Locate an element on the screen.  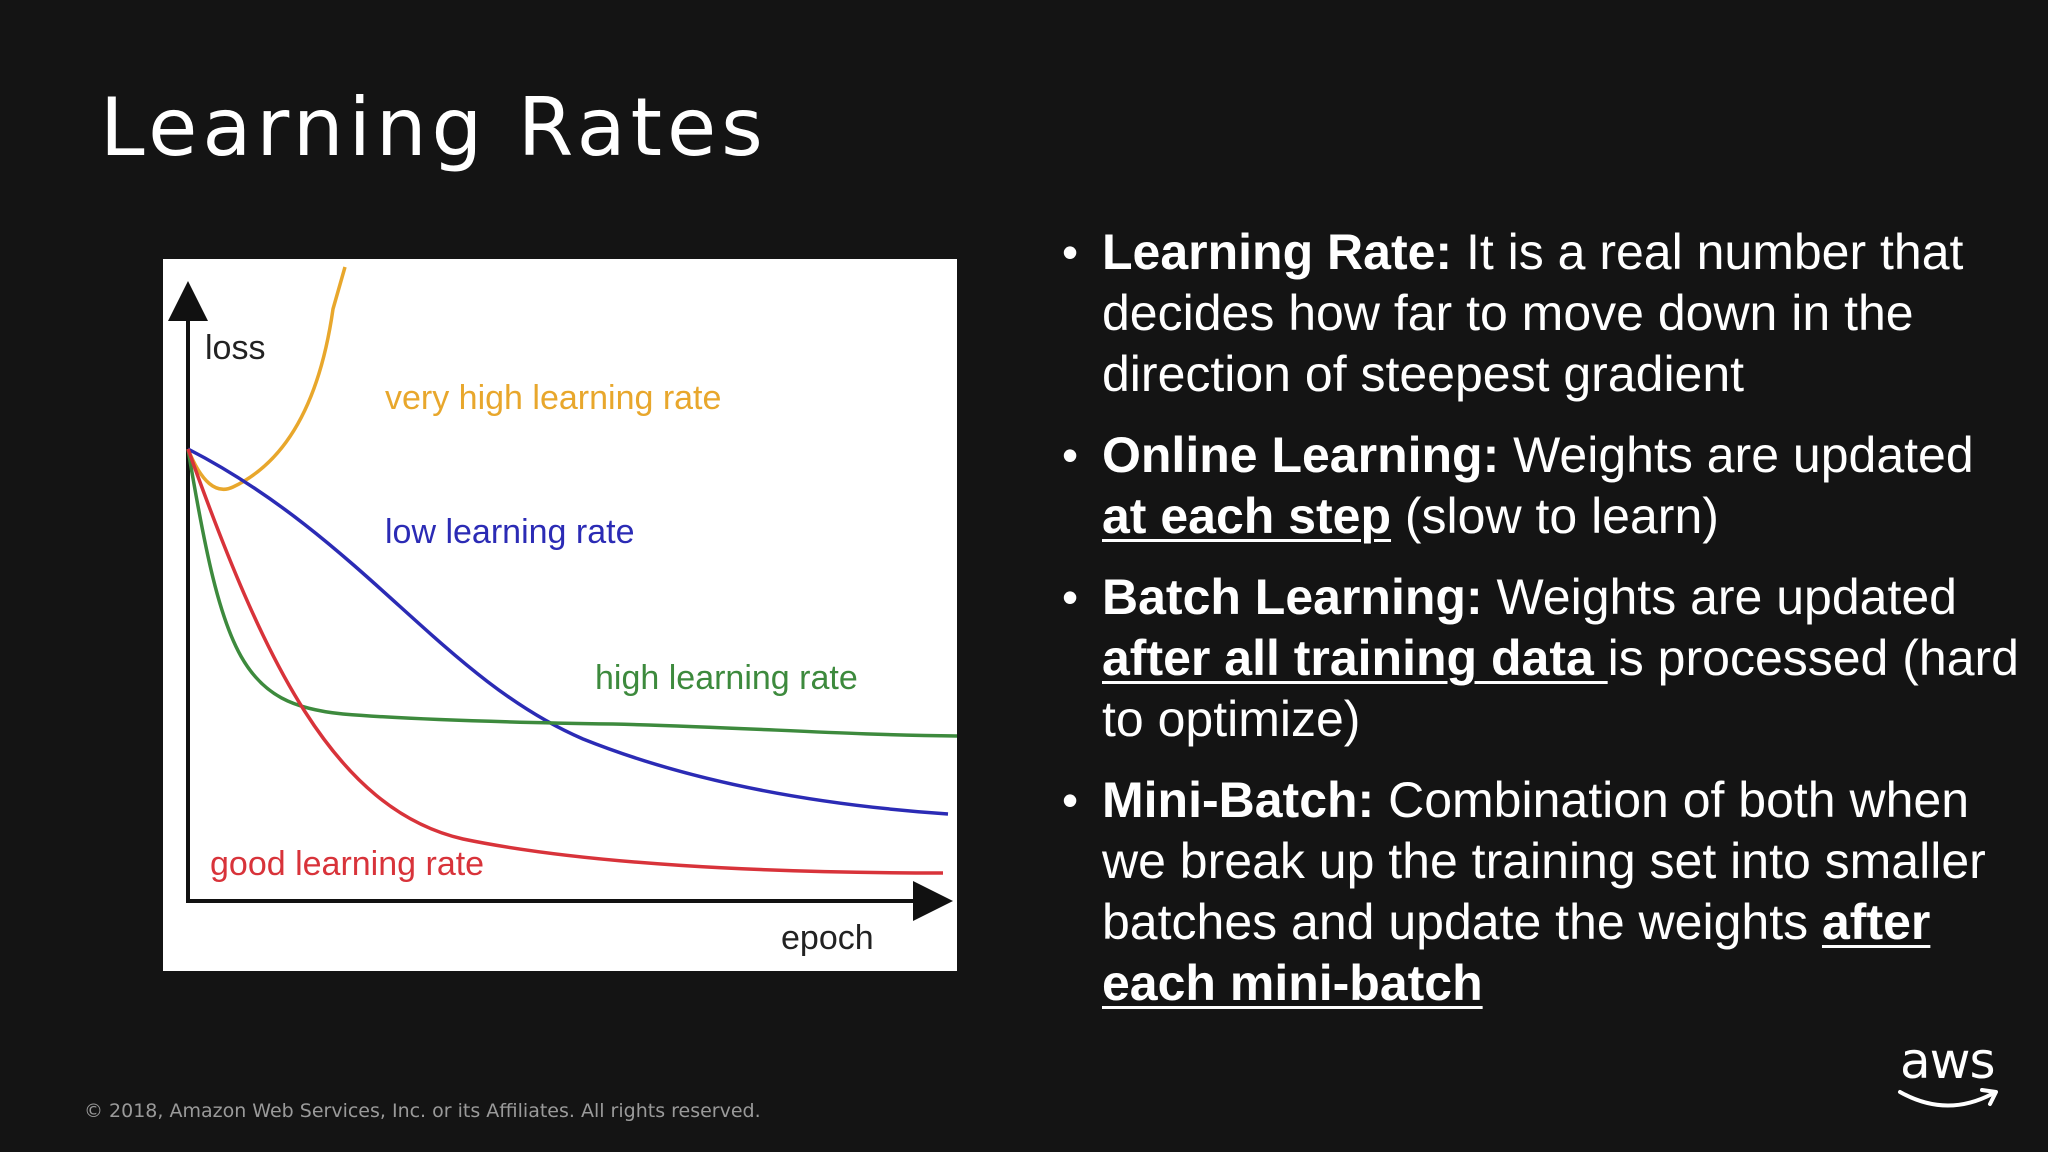
bullet-text-after: (slow to learn) is located at coordinates (1555, 516).